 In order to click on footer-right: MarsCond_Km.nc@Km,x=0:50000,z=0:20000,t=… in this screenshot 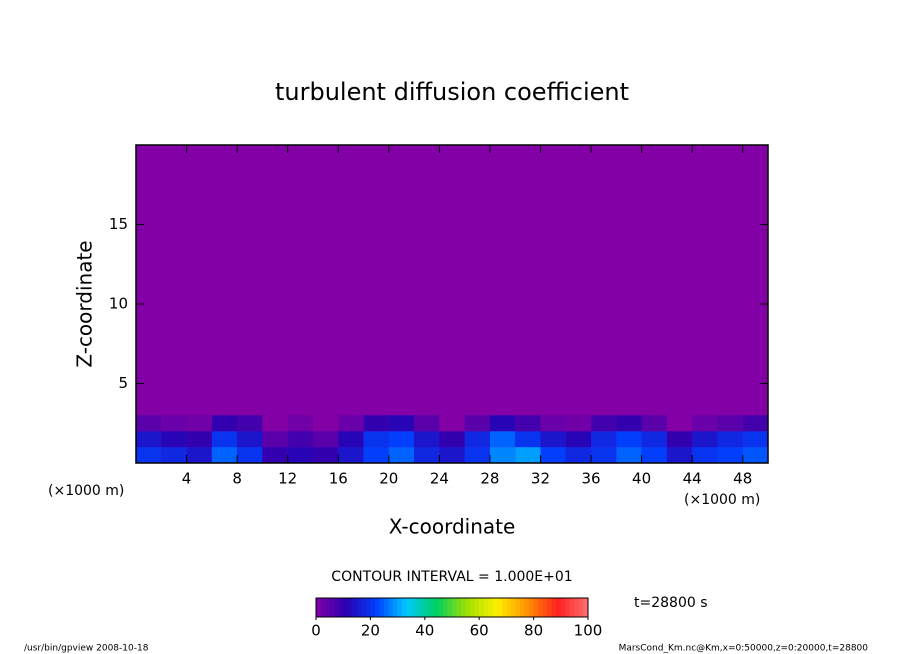, I will do `click(744, 649)`.